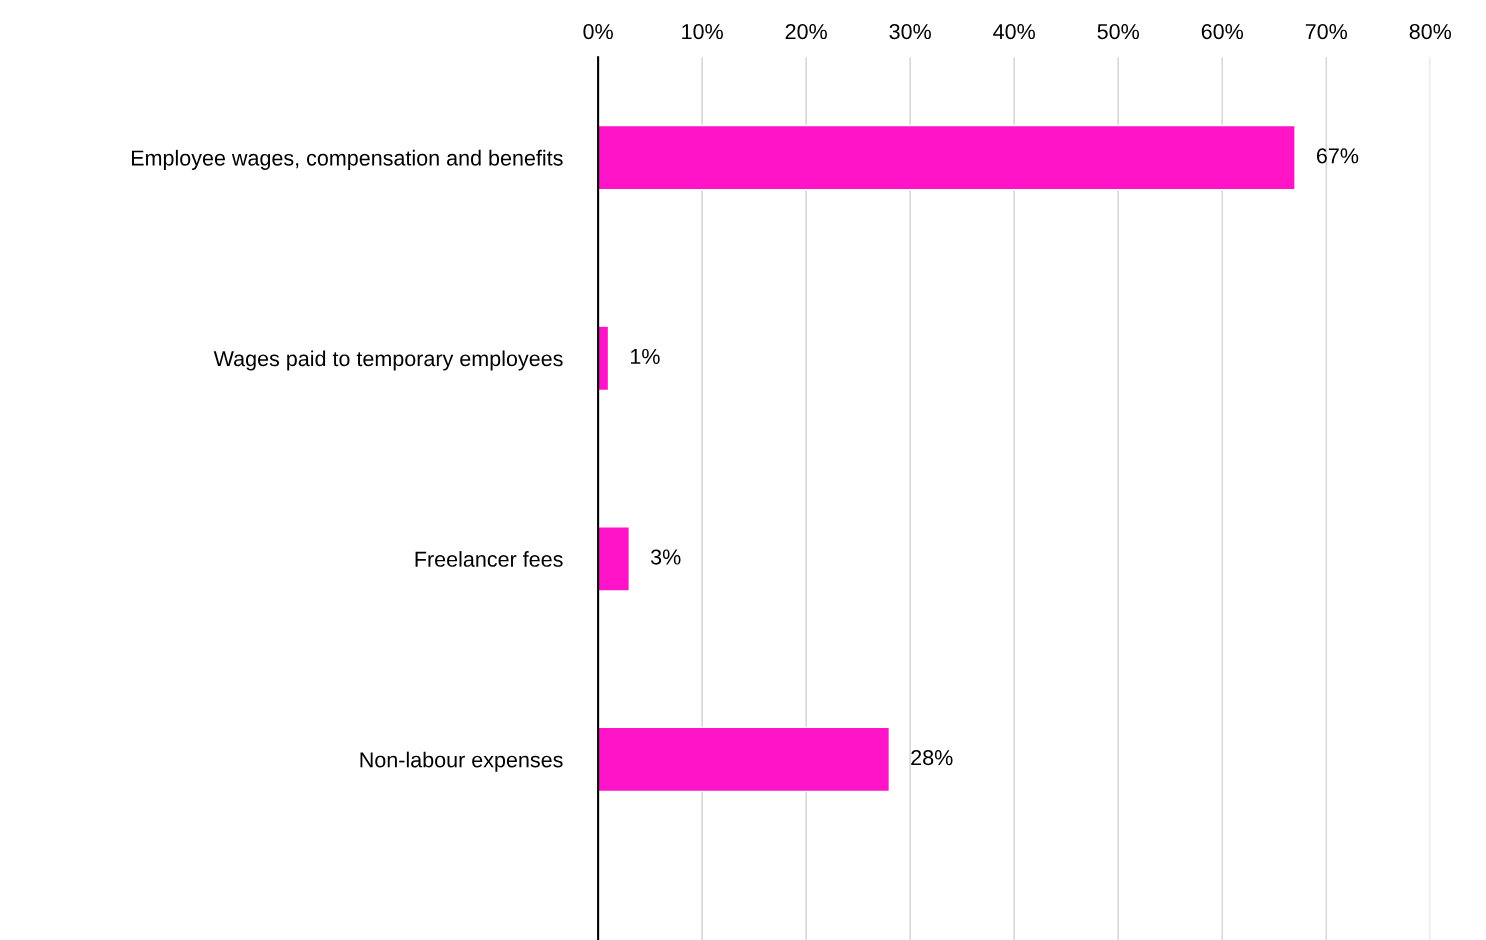 The width and height of the screenshot is (1486, 940). I want to click on x-tick-label: 20%, so click(806, 31).